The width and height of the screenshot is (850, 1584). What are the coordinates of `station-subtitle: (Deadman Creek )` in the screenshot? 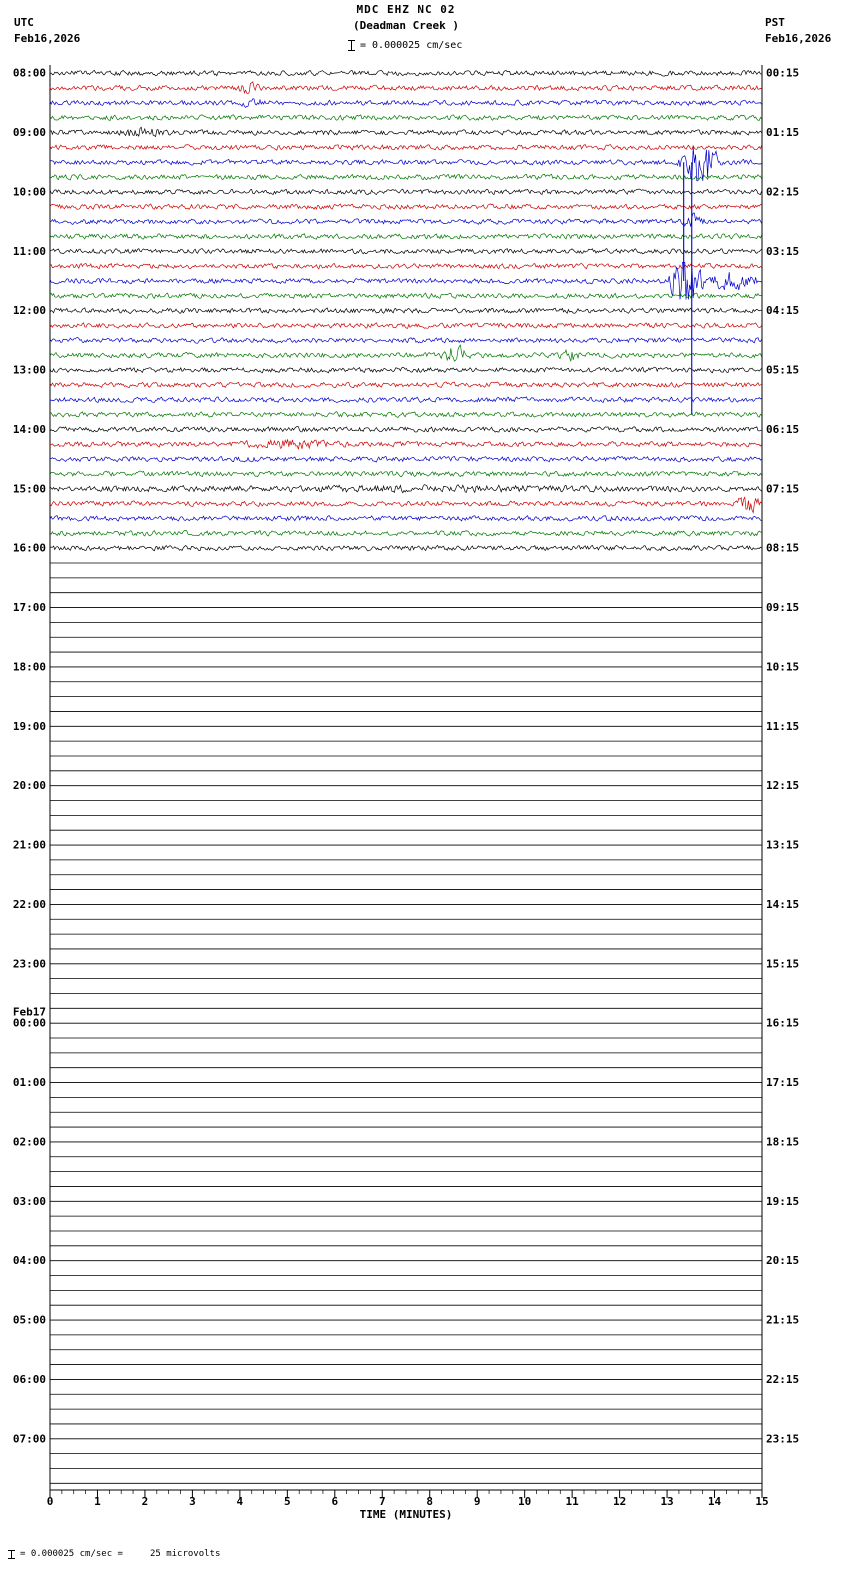 It's located at (406, 25).